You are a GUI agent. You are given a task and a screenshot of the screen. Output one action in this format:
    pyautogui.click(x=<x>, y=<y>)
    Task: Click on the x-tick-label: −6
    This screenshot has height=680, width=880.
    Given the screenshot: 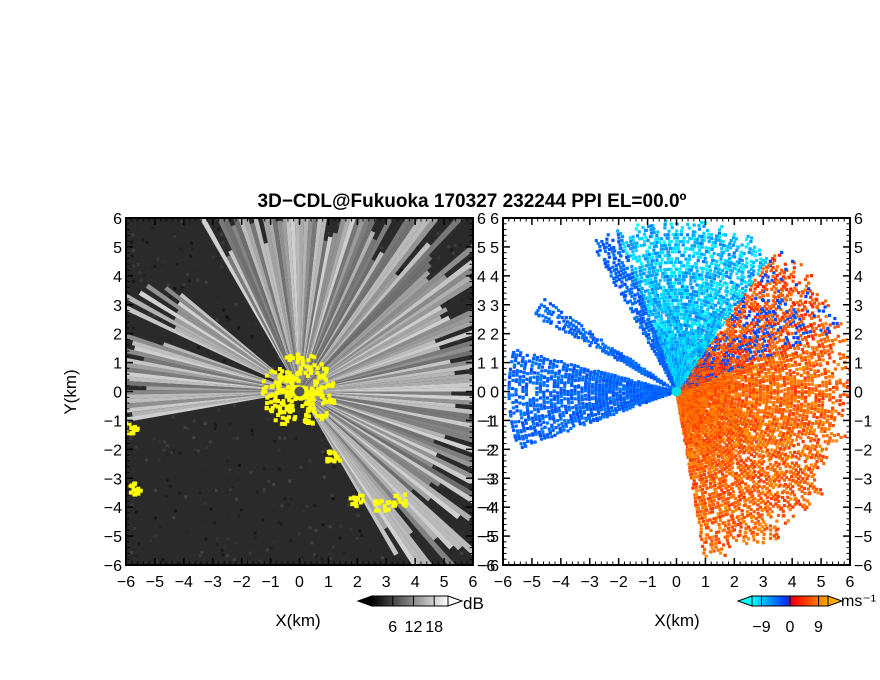 What is the action you would take?
    pyautogui.click(x=126, y=582)
    